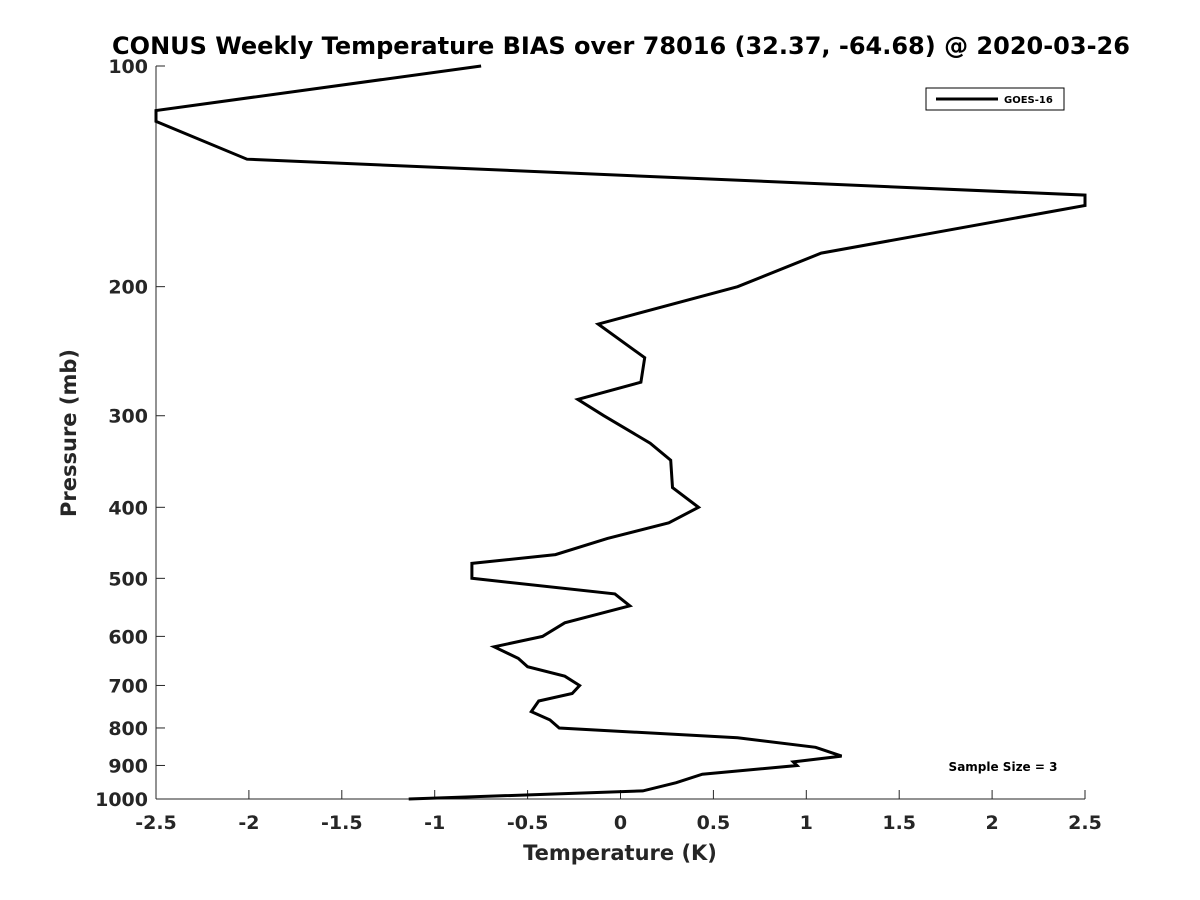 This screenshot has height=900, width=1200. What do you see at coordinates (128, 288) in the screenshot?
I see `y-tick-label: 200` at bounding box center [128, 288].